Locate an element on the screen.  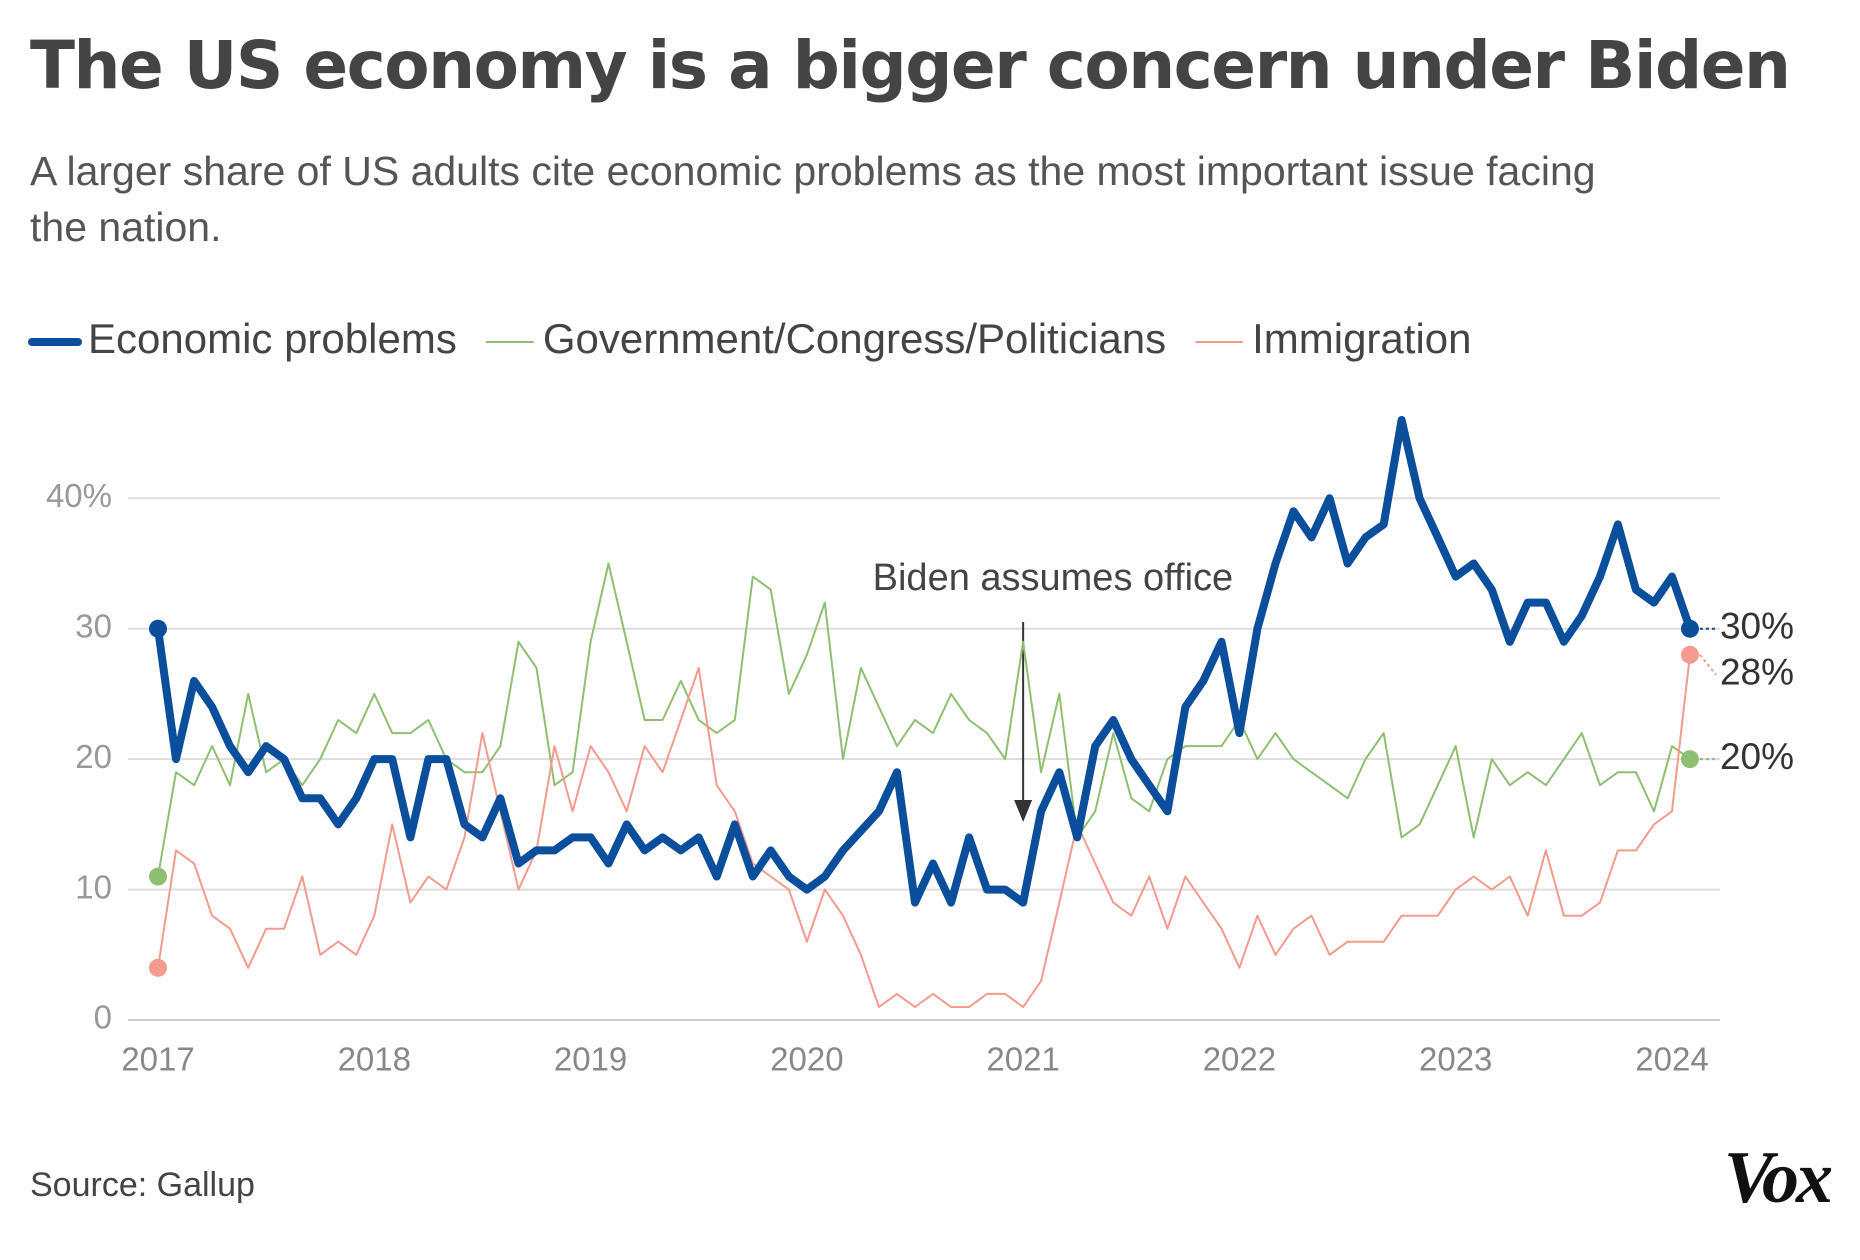
x-tick-label: 2020 is located at coordinates (806, 1059).